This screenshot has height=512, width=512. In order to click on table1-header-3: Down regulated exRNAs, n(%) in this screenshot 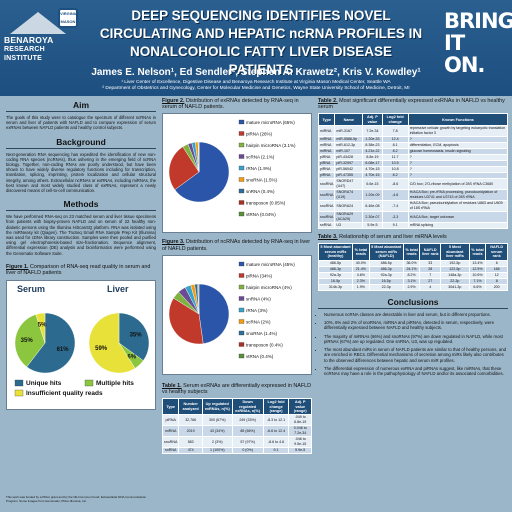, I will do `click(247, 407)`.